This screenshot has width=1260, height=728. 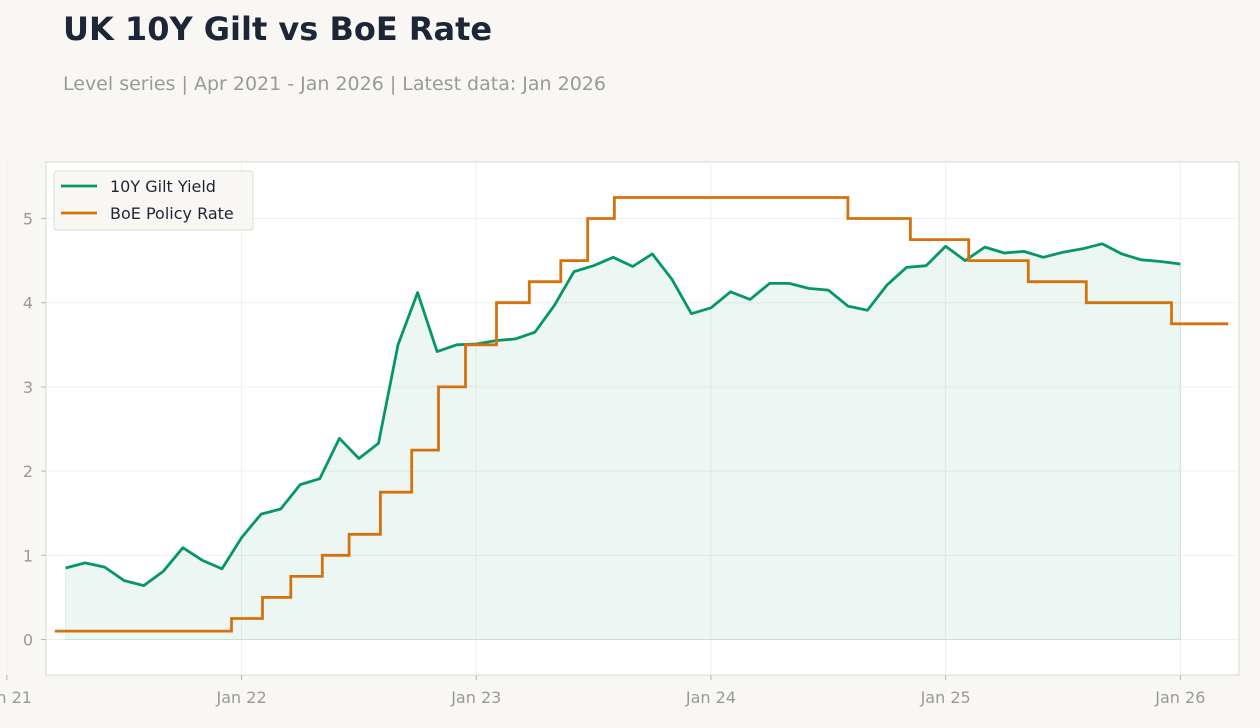 I want to click on x-tick-label: Jan 25, so click(x=945, y=697).